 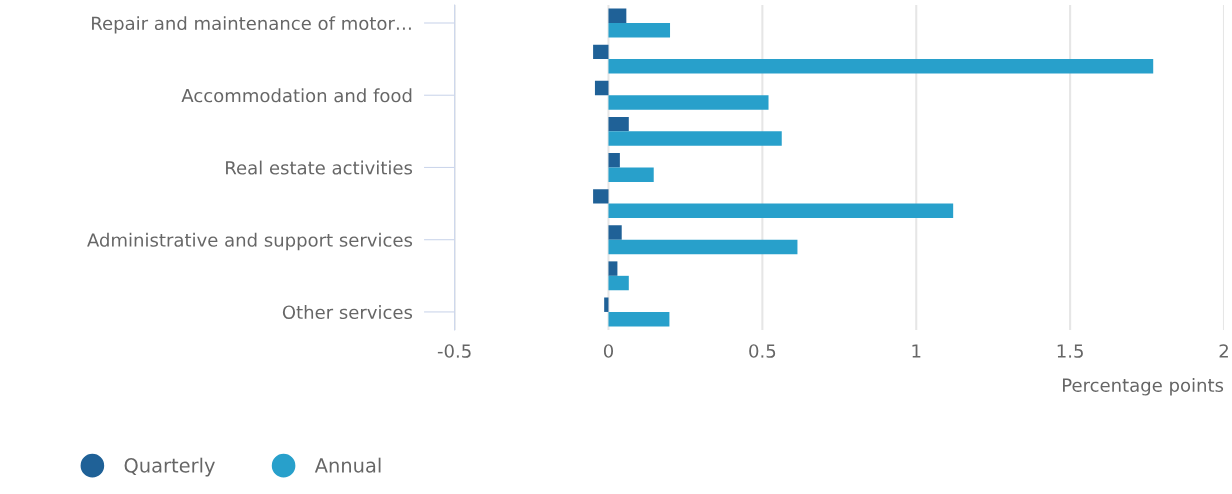 I want to click on y-tick-label: Real estate activities, so click(x=319, y=167).